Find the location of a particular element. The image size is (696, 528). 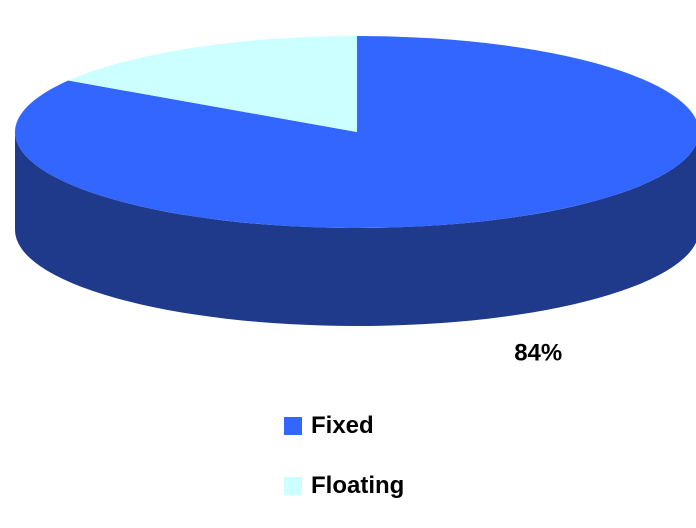

pie-label-layer: 84%16% is located at coordinates (538, 353).